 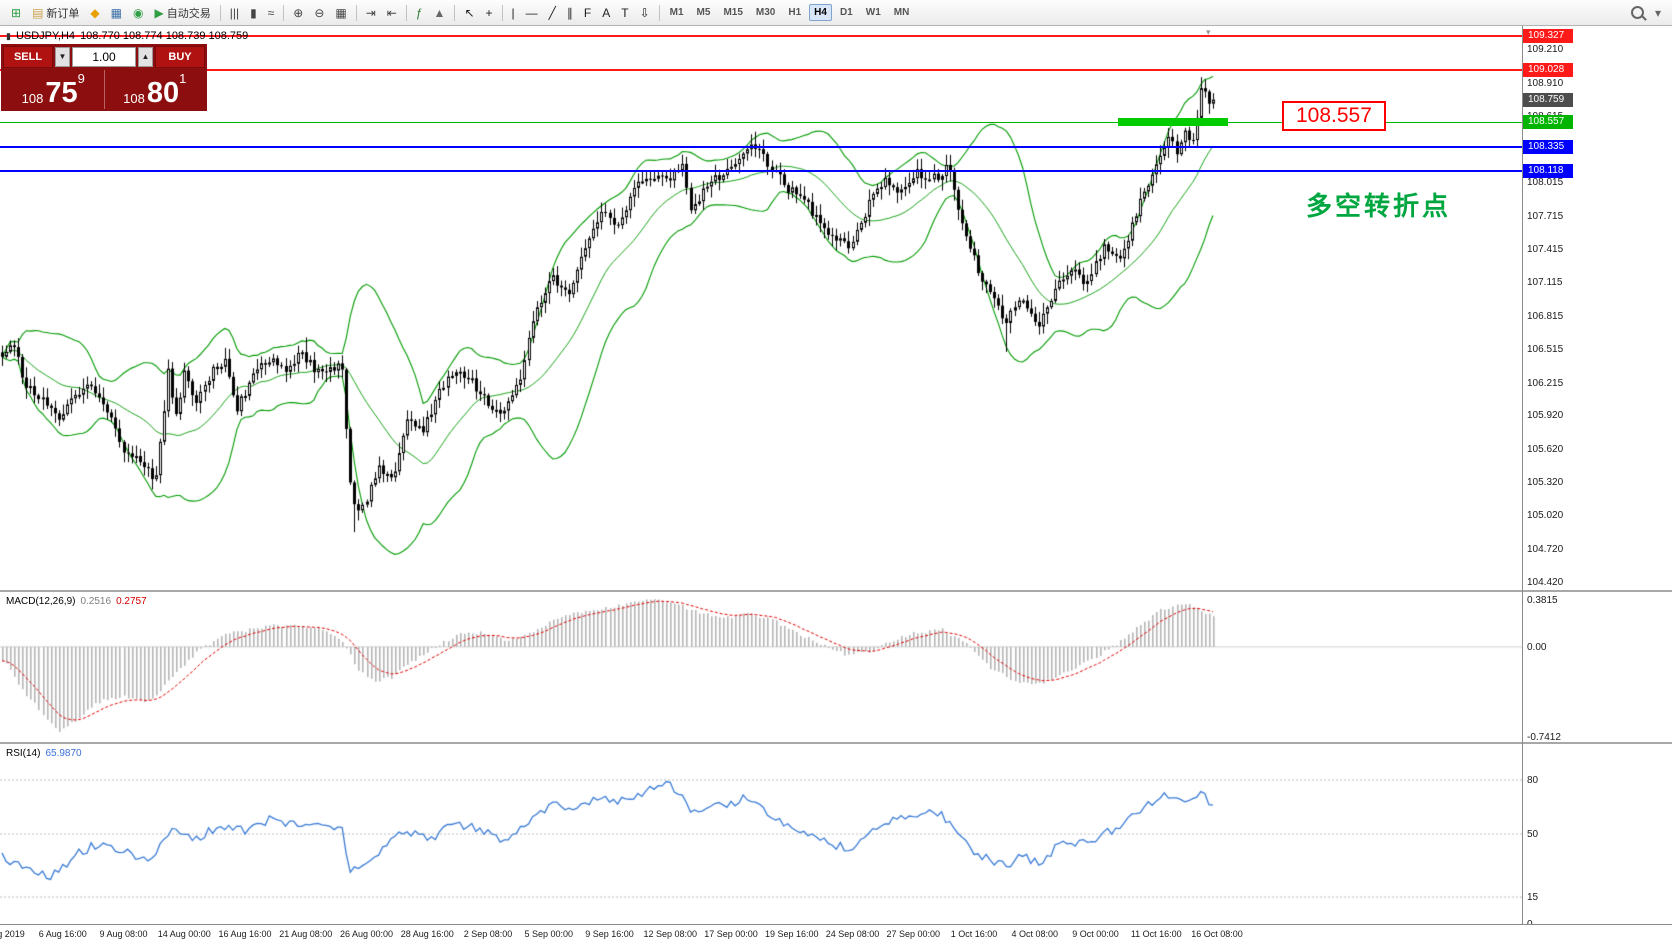 I want to click on new-order-button: ▤ 新订单, so click(x=55, y=13).